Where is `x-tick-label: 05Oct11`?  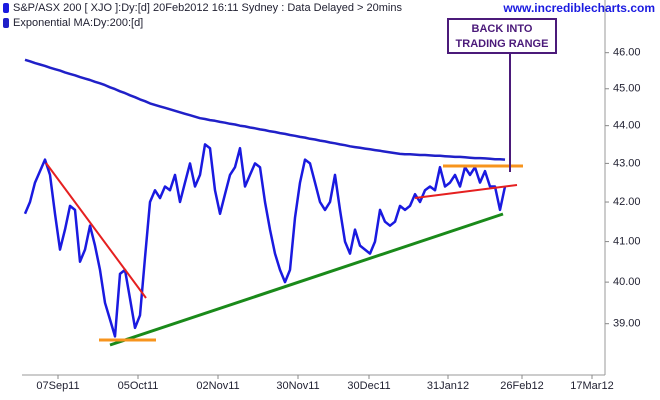 x-tick-label: 05Oct11 is located at coordinates (138, 386).